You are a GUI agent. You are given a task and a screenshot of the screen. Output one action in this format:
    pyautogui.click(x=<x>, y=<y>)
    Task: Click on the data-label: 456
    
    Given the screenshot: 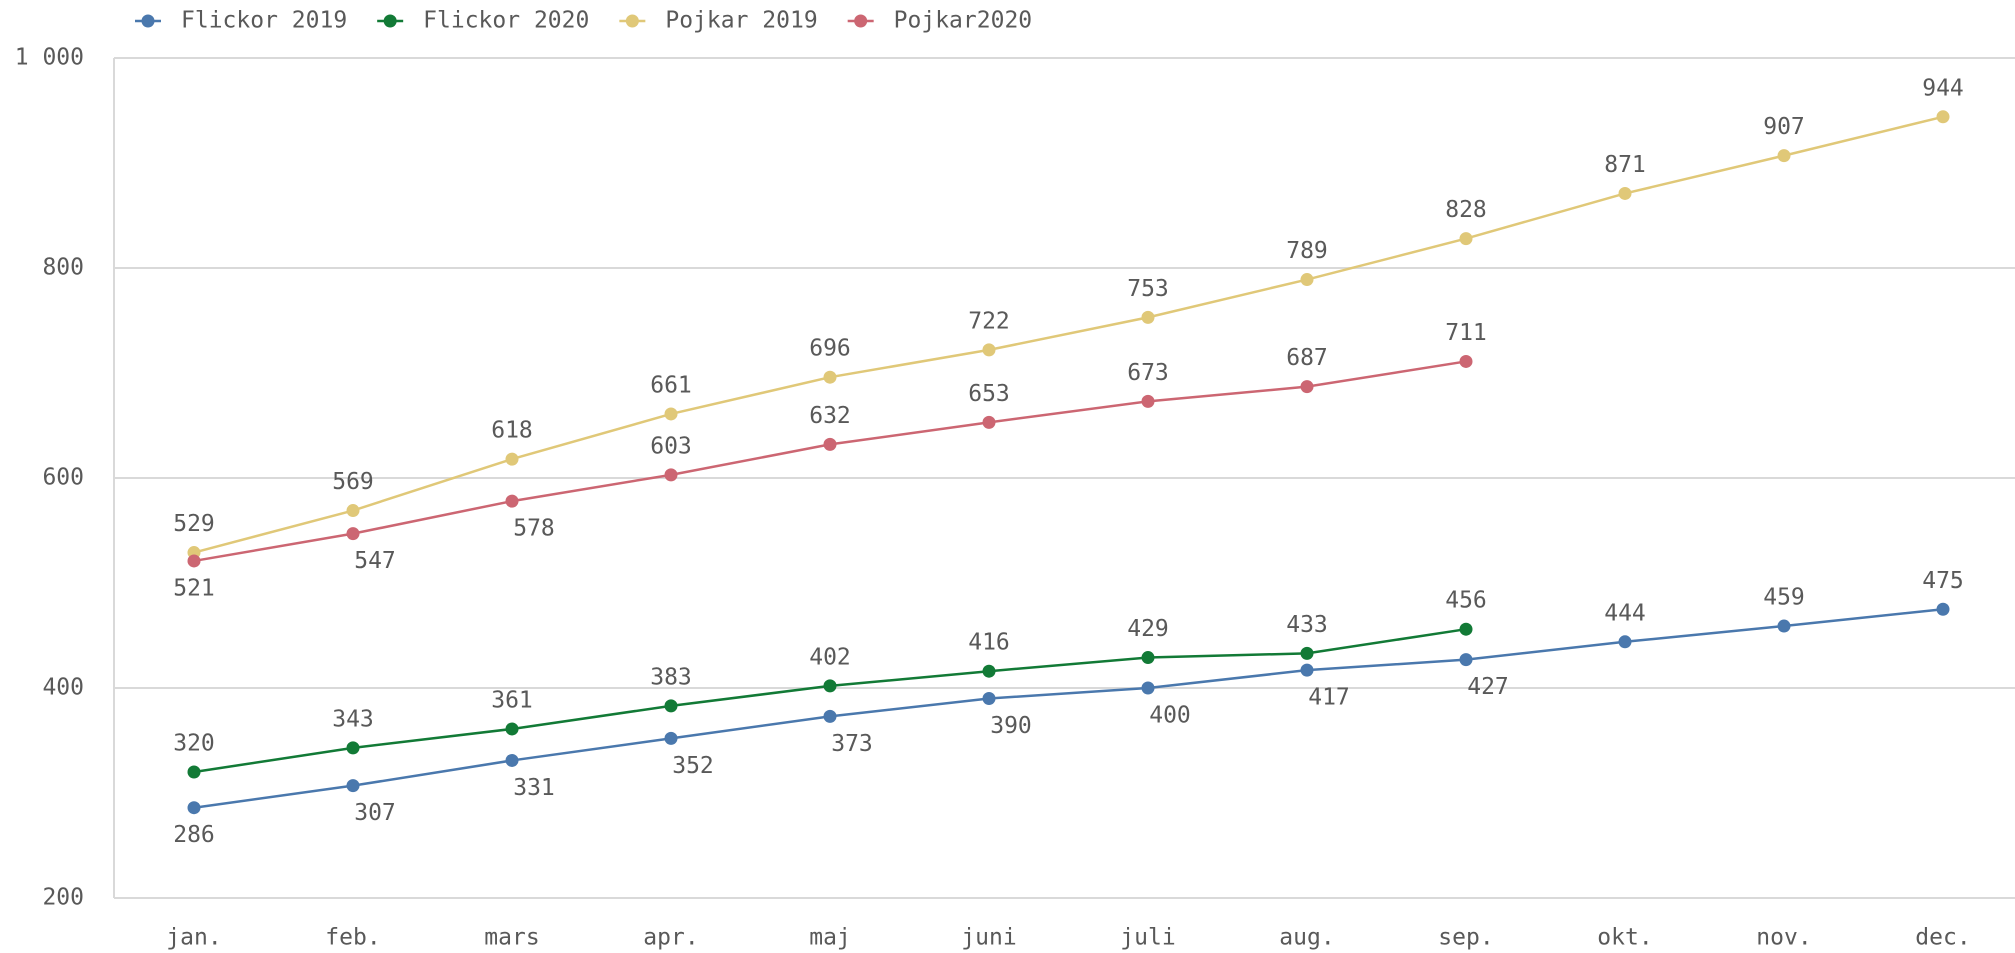 What is the action you would take?
    pyautogui.click(x=1466, y=601)
    